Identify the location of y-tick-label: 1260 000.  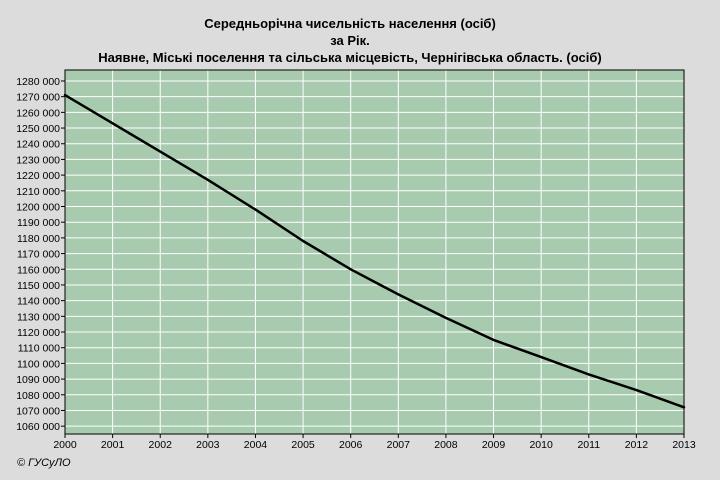
(38, 113).